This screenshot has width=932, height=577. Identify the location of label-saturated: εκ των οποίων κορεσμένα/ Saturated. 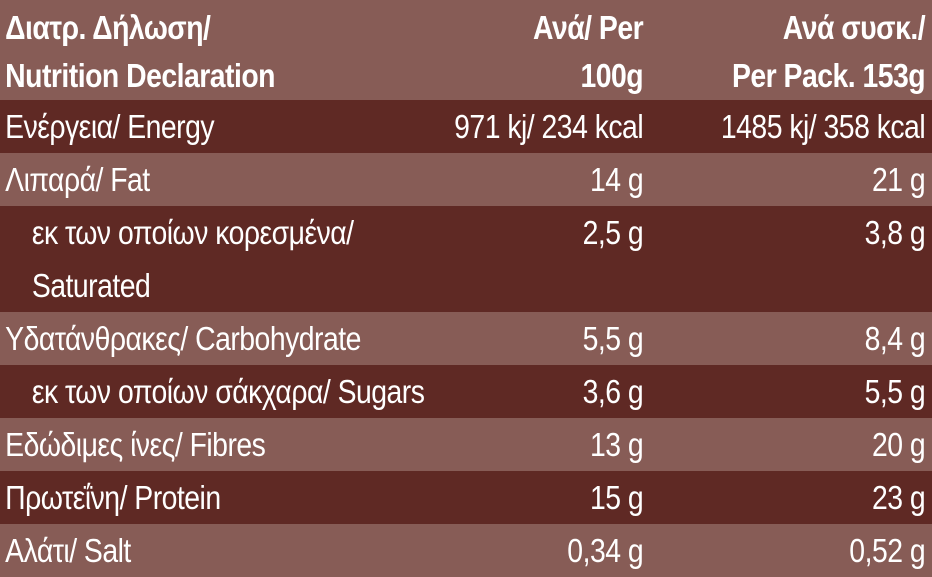
(177, 259).